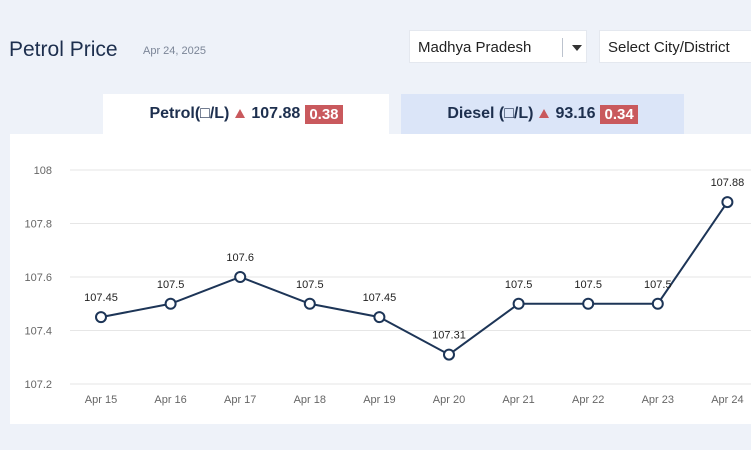  I want to click on tab-diesel: Diesel (□/L) 93.16 0.34, so click(542, 114).